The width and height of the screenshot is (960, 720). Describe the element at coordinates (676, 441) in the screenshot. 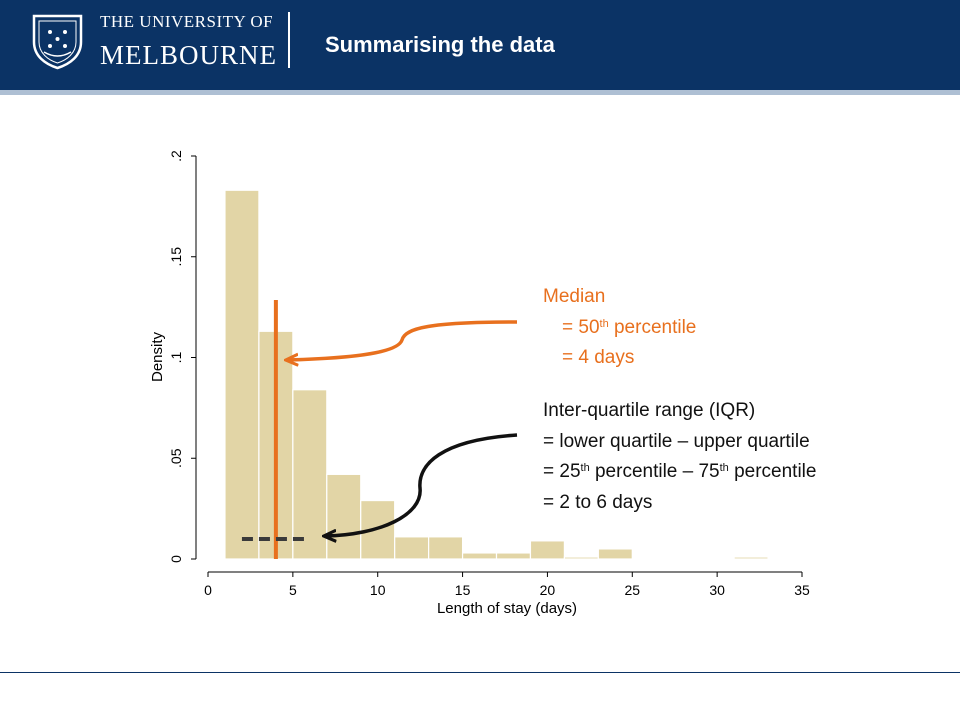

I see `iqr-quartile-text: = lower quartile – upper quartile` at that location.